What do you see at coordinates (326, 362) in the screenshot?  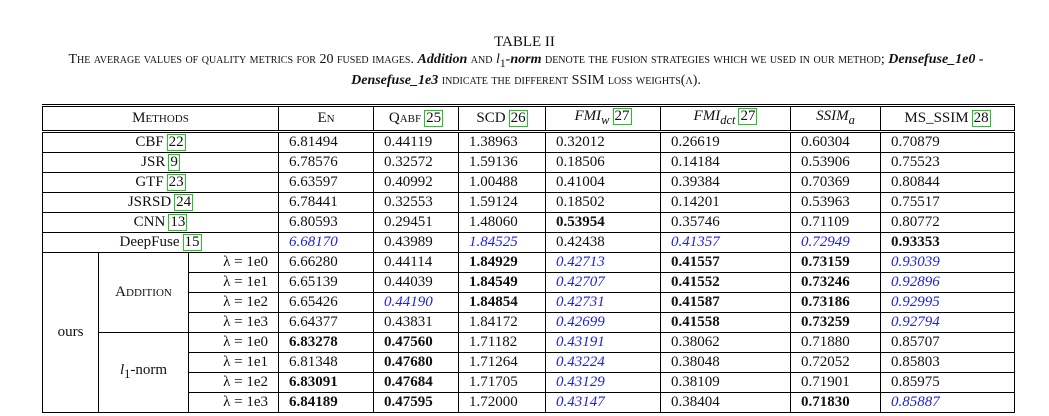 I see `value-cell: 6.81348` at bounding box center [326, 362].